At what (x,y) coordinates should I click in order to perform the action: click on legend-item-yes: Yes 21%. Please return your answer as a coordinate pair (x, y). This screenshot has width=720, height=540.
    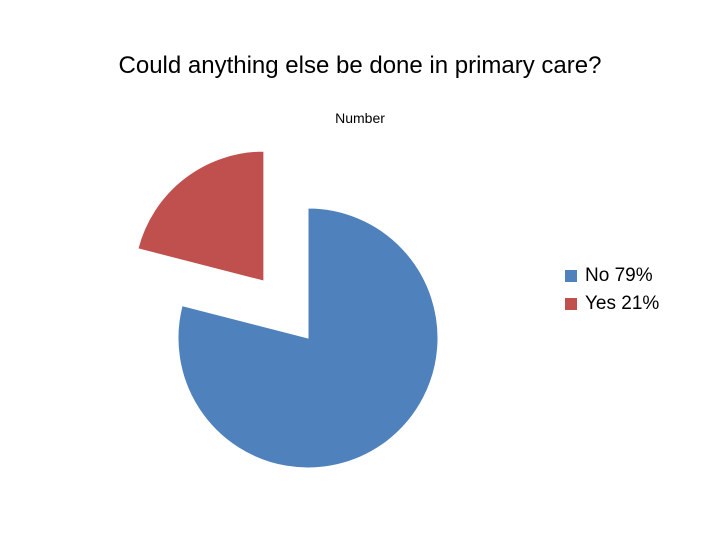
    Looking at the image, I should click on (612, 304).